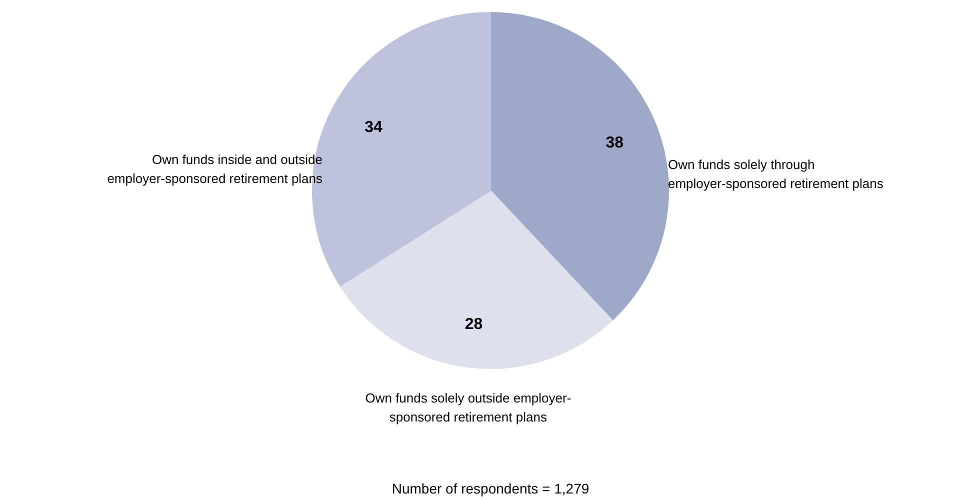  I want to click on data-label: 38, so click(615, 143).